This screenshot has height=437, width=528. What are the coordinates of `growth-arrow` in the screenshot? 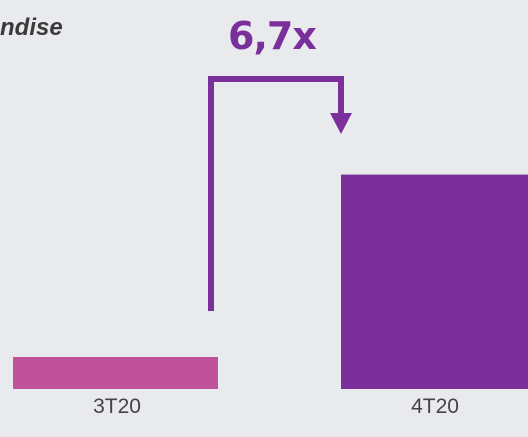 It's located at (280, 193).